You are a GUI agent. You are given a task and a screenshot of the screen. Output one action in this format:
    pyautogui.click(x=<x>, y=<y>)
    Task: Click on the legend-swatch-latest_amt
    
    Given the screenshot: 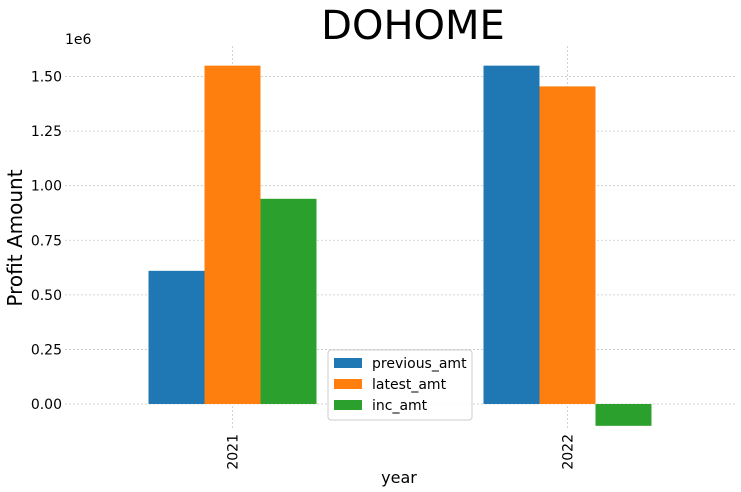 What is the action you would take?
    pyautogui.click(x=348, y=384)
    